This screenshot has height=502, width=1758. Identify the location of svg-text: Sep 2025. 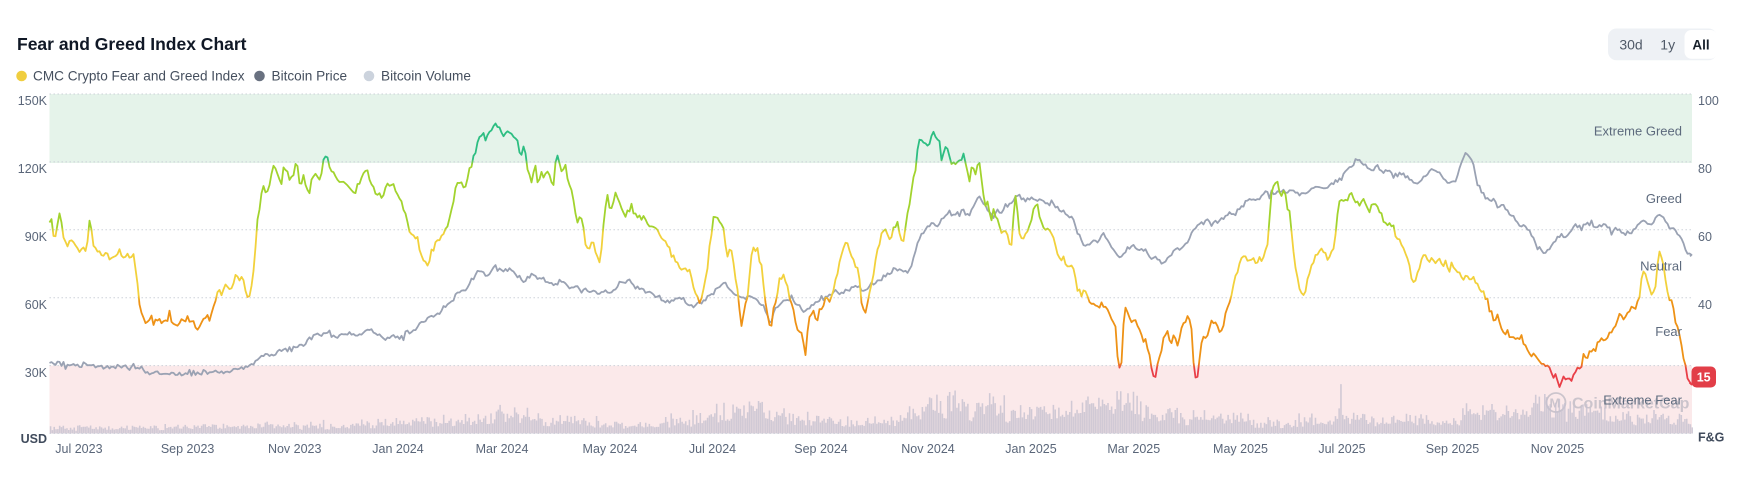
(1453, 449).